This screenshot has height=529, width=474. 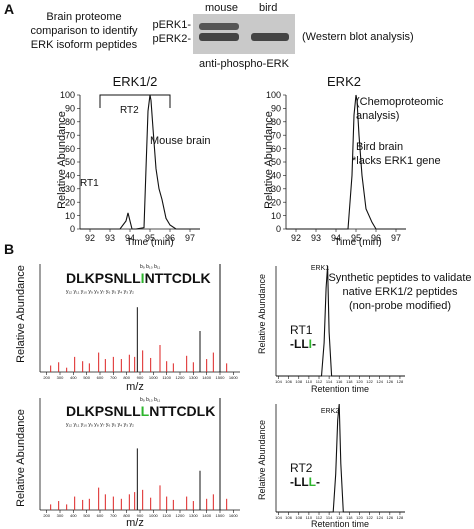 What do you see at coordinates (166, 515) in the screenshot?
I see `x-tick-label: 1100` at bounding box center [166, 515].